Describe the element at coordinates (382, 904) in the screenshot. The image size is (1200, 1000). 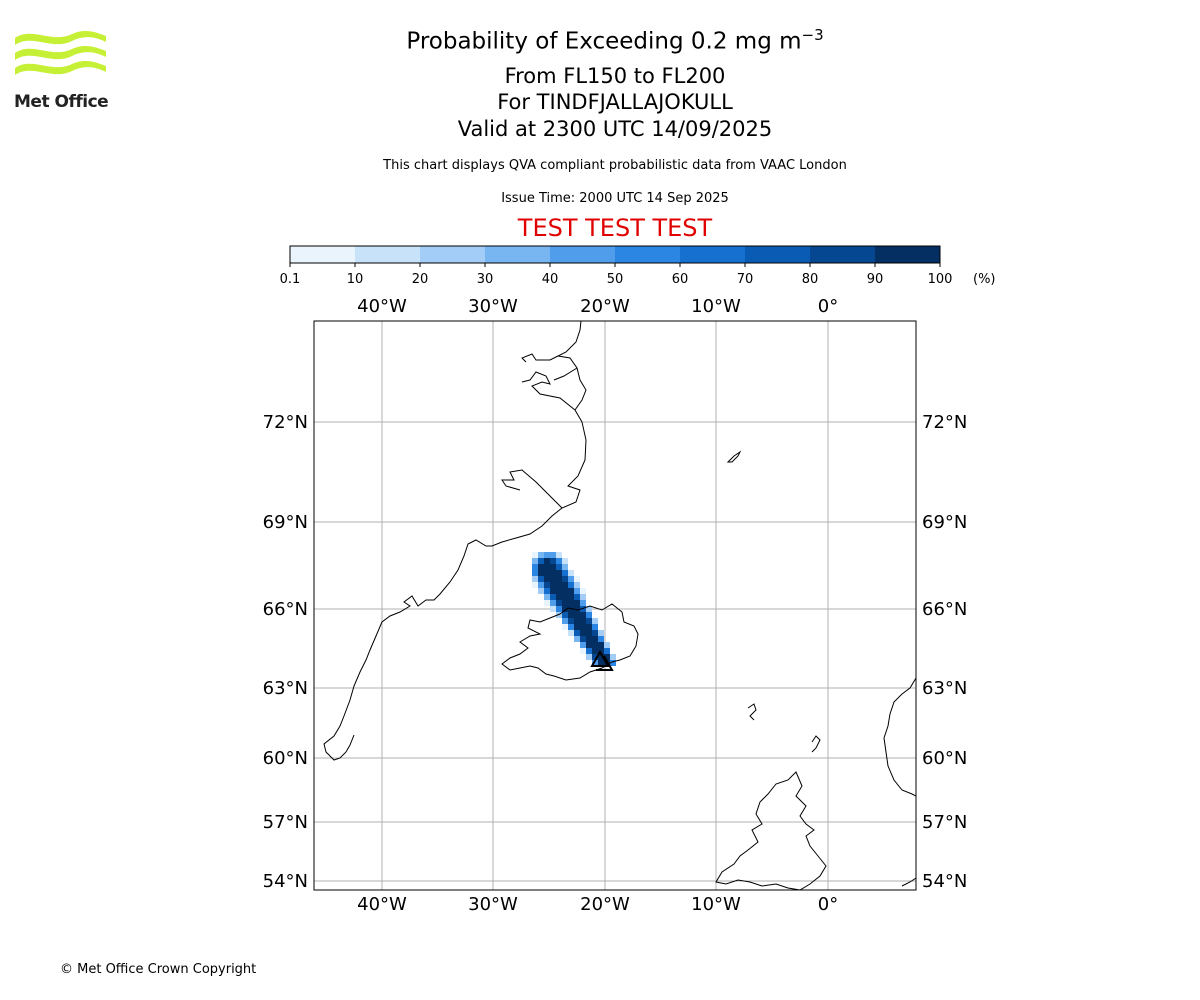
I see `lon-label-bottom: 40°W` at that location.